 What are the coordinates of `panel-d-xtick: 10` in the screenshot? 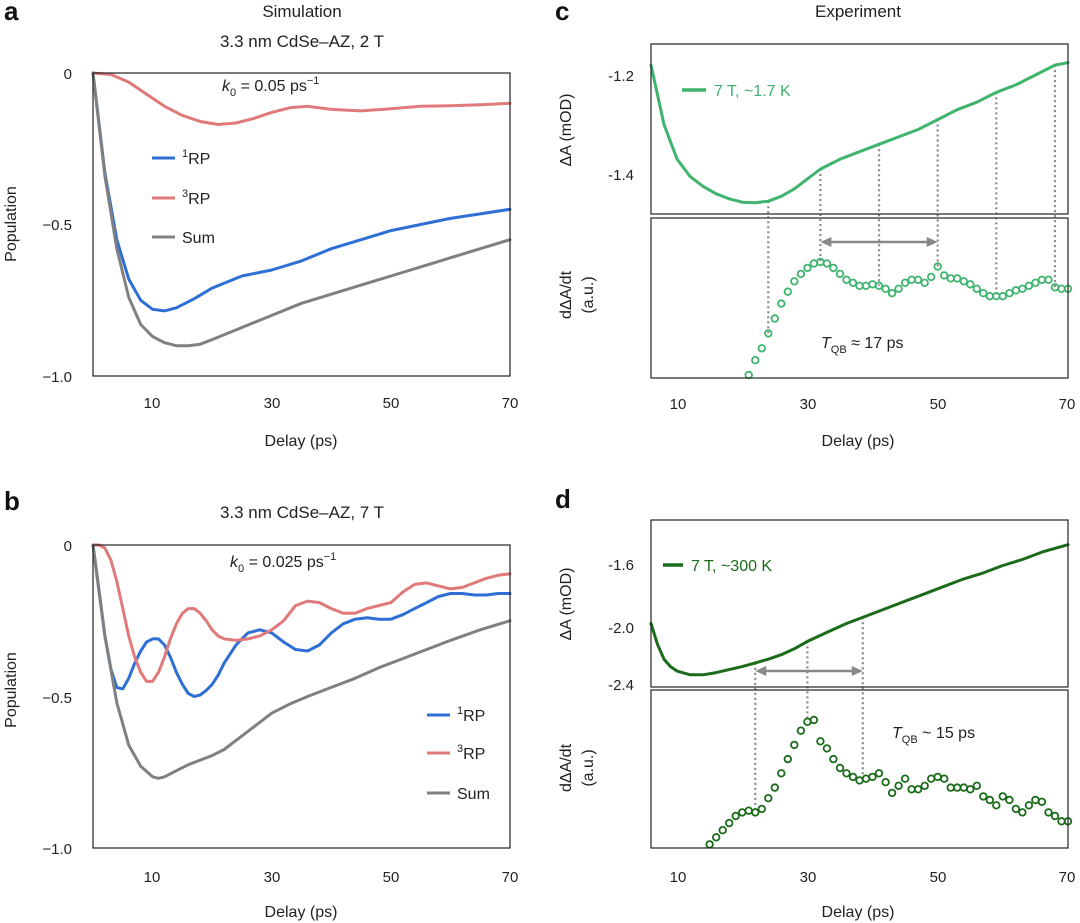 It's located at (678, 877).